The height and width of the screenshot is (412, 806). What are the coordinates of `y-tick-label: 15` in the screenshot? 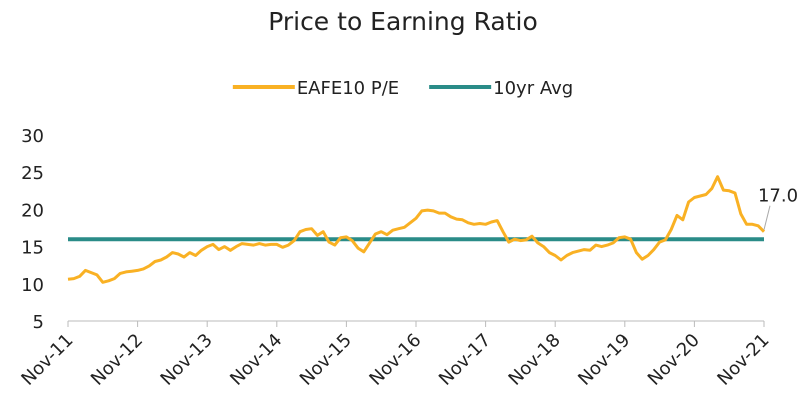 It's located at (32, 248).